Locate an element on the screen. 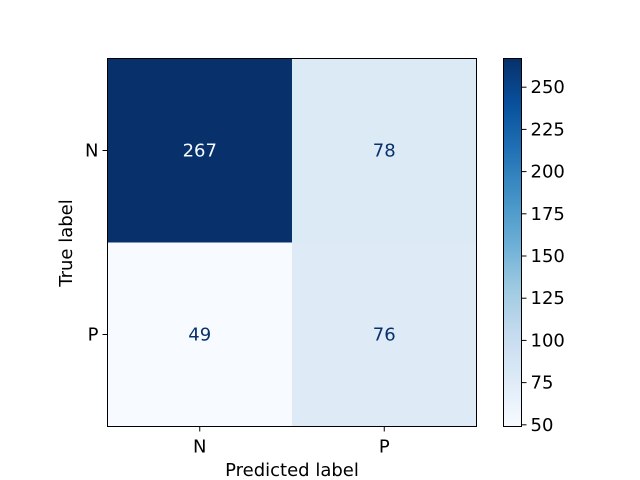  colorbar-tick-label: 100 is located at coordinates (548, 340).